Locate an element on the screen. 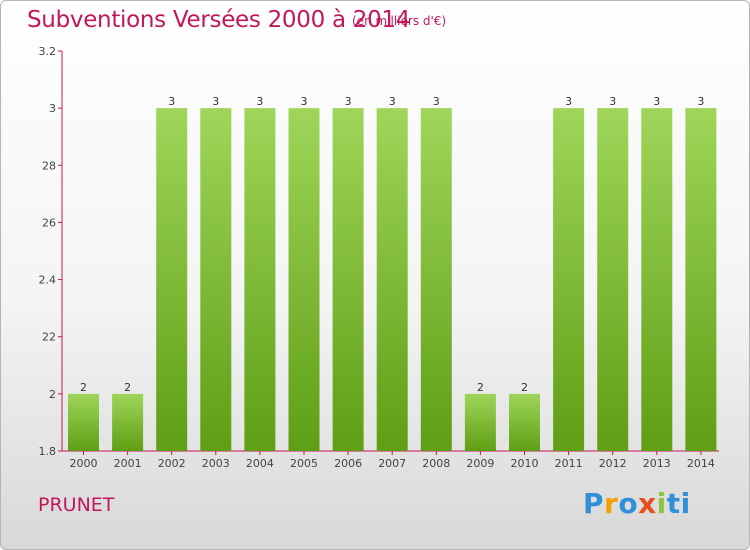 The height and width of the screenshot is (550, 750). y-tick-label: 2 is located at coordinates (52, 394).